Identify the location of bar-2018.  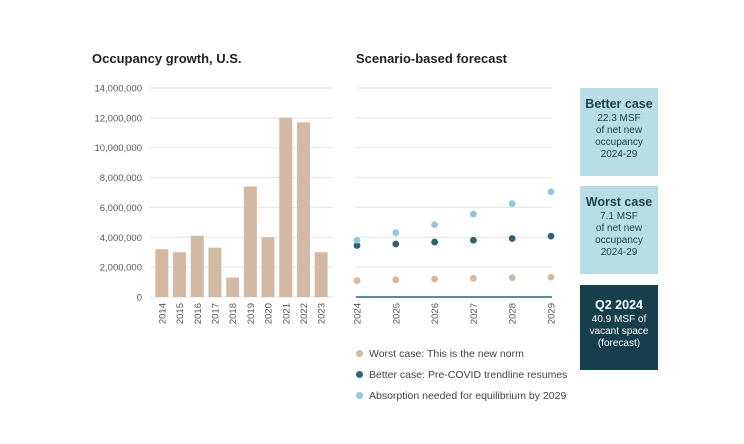
(233, 287).